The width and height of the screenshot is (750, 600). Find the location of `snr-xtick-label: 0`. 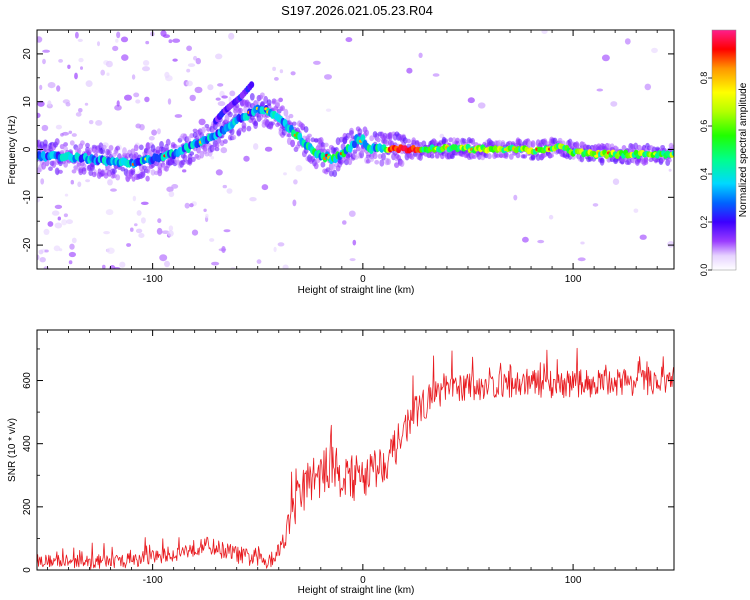

snr-xtick-label: 0 is located at coordinates (363, 580).